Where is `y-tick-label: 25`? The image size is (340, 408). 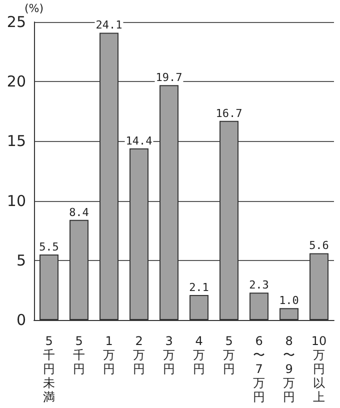 y-tick-label: 25 is located at coordinates (16, 22).